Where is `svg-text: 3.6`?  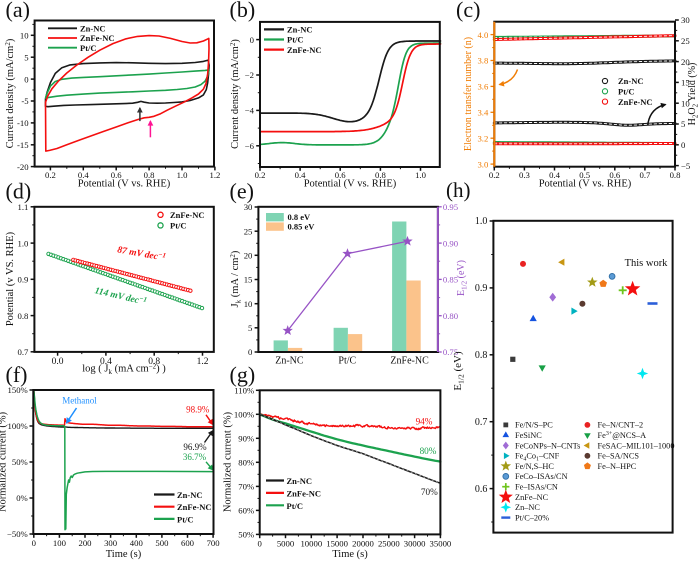
svg-text: 3.6 is located at coordinates (483, 87).